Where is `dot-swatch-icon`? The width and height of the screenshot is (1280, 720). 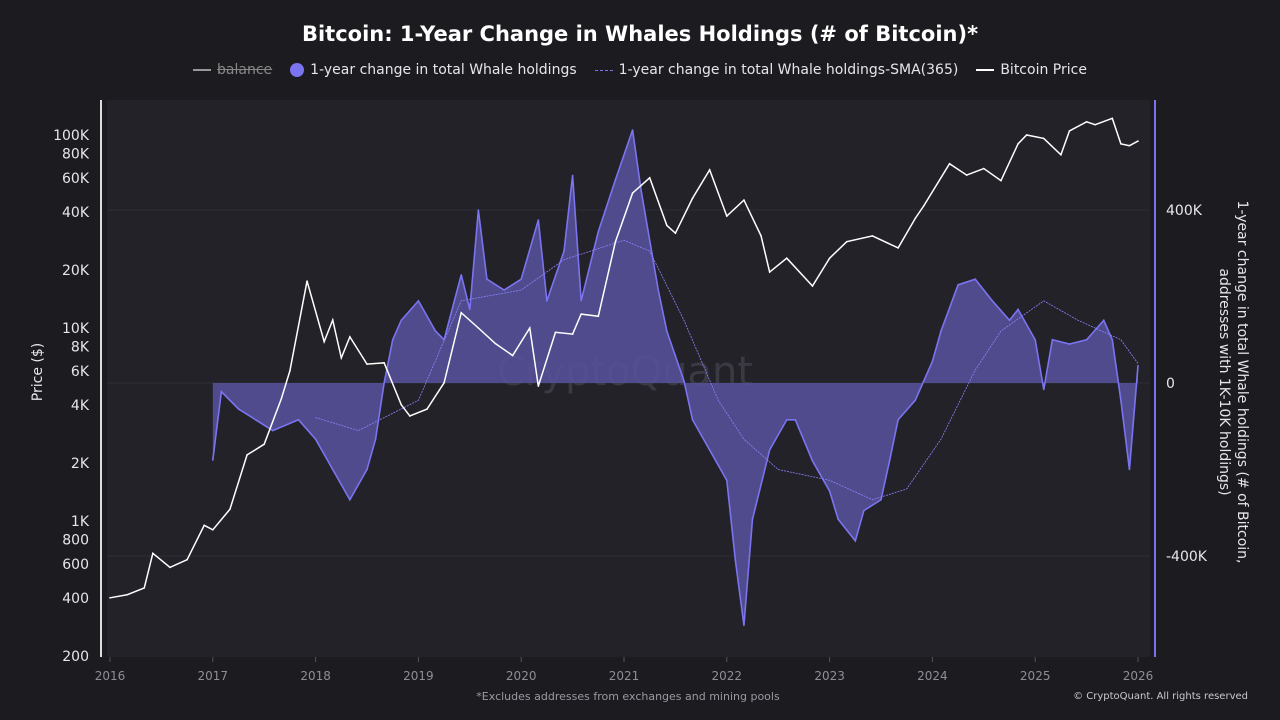
dot-swatch-icon is located at coordinates (297, 70).